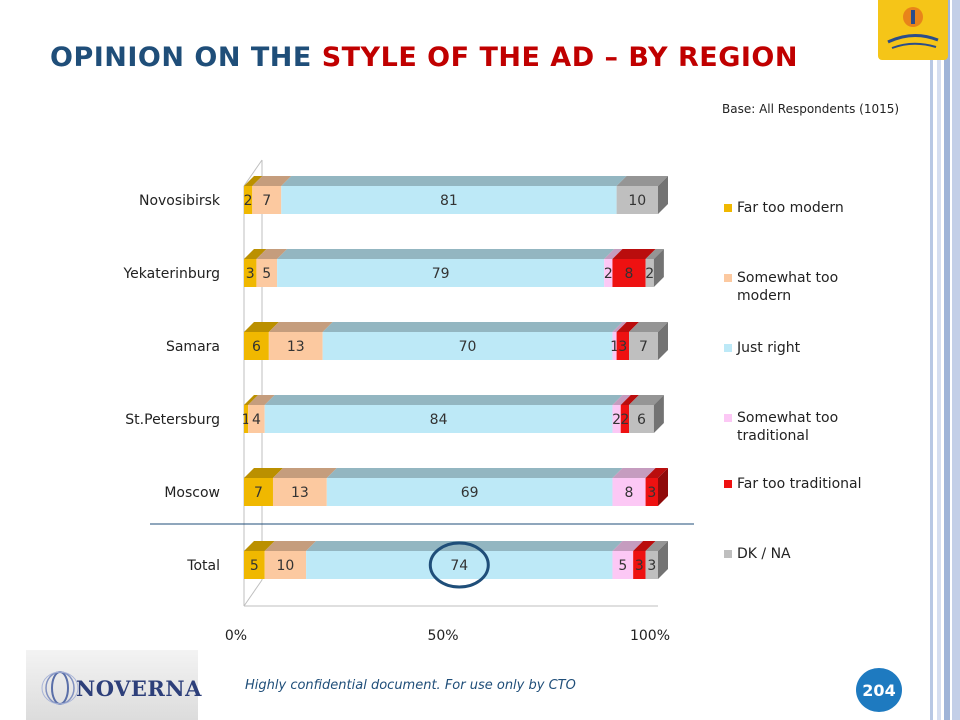 The image size is (960, 720). Describe the element at coordinates (787, 427) in the screenshot. I see `legend-label: Somewhat too traditional` at that location.